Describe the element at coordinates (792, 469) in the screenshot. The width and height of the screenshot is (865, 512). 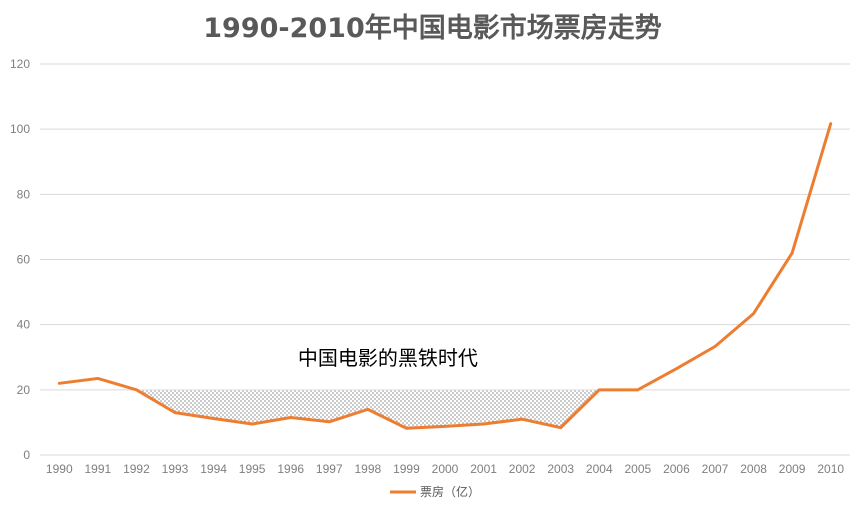
I see `x-tick-label: 2009` at that location.